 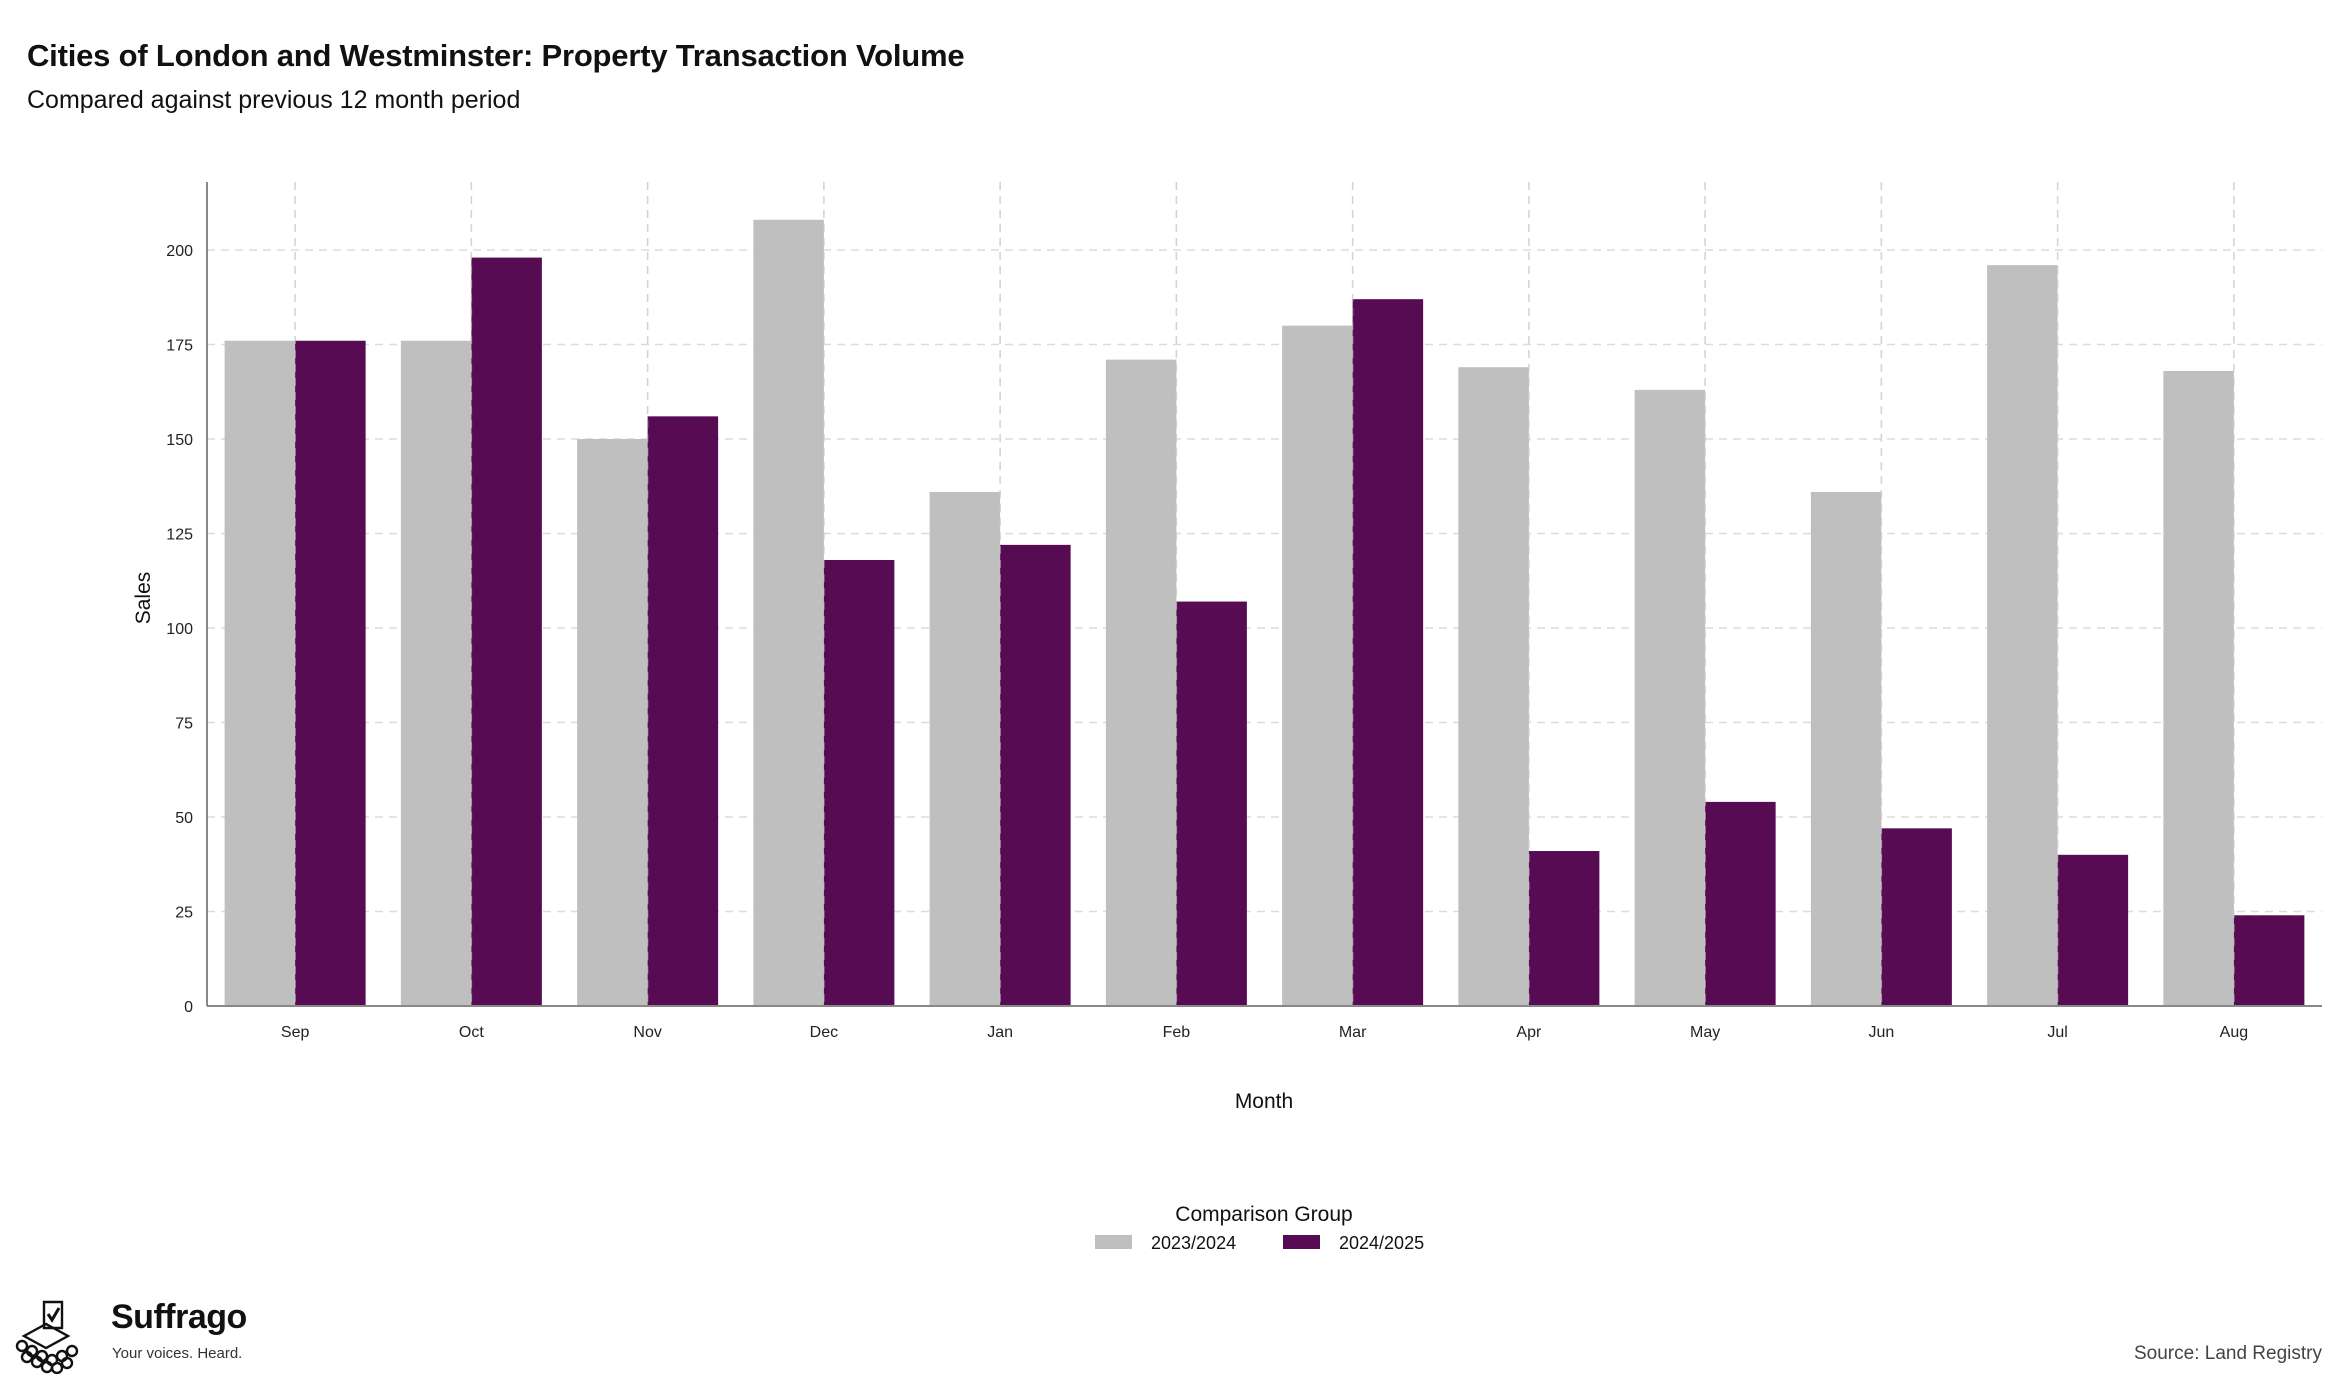 What do you see at coordinates (2228, 1353) in the screenshot?
I see `source-note: Source: Land Registry` at bounding box center [2228, 1353].